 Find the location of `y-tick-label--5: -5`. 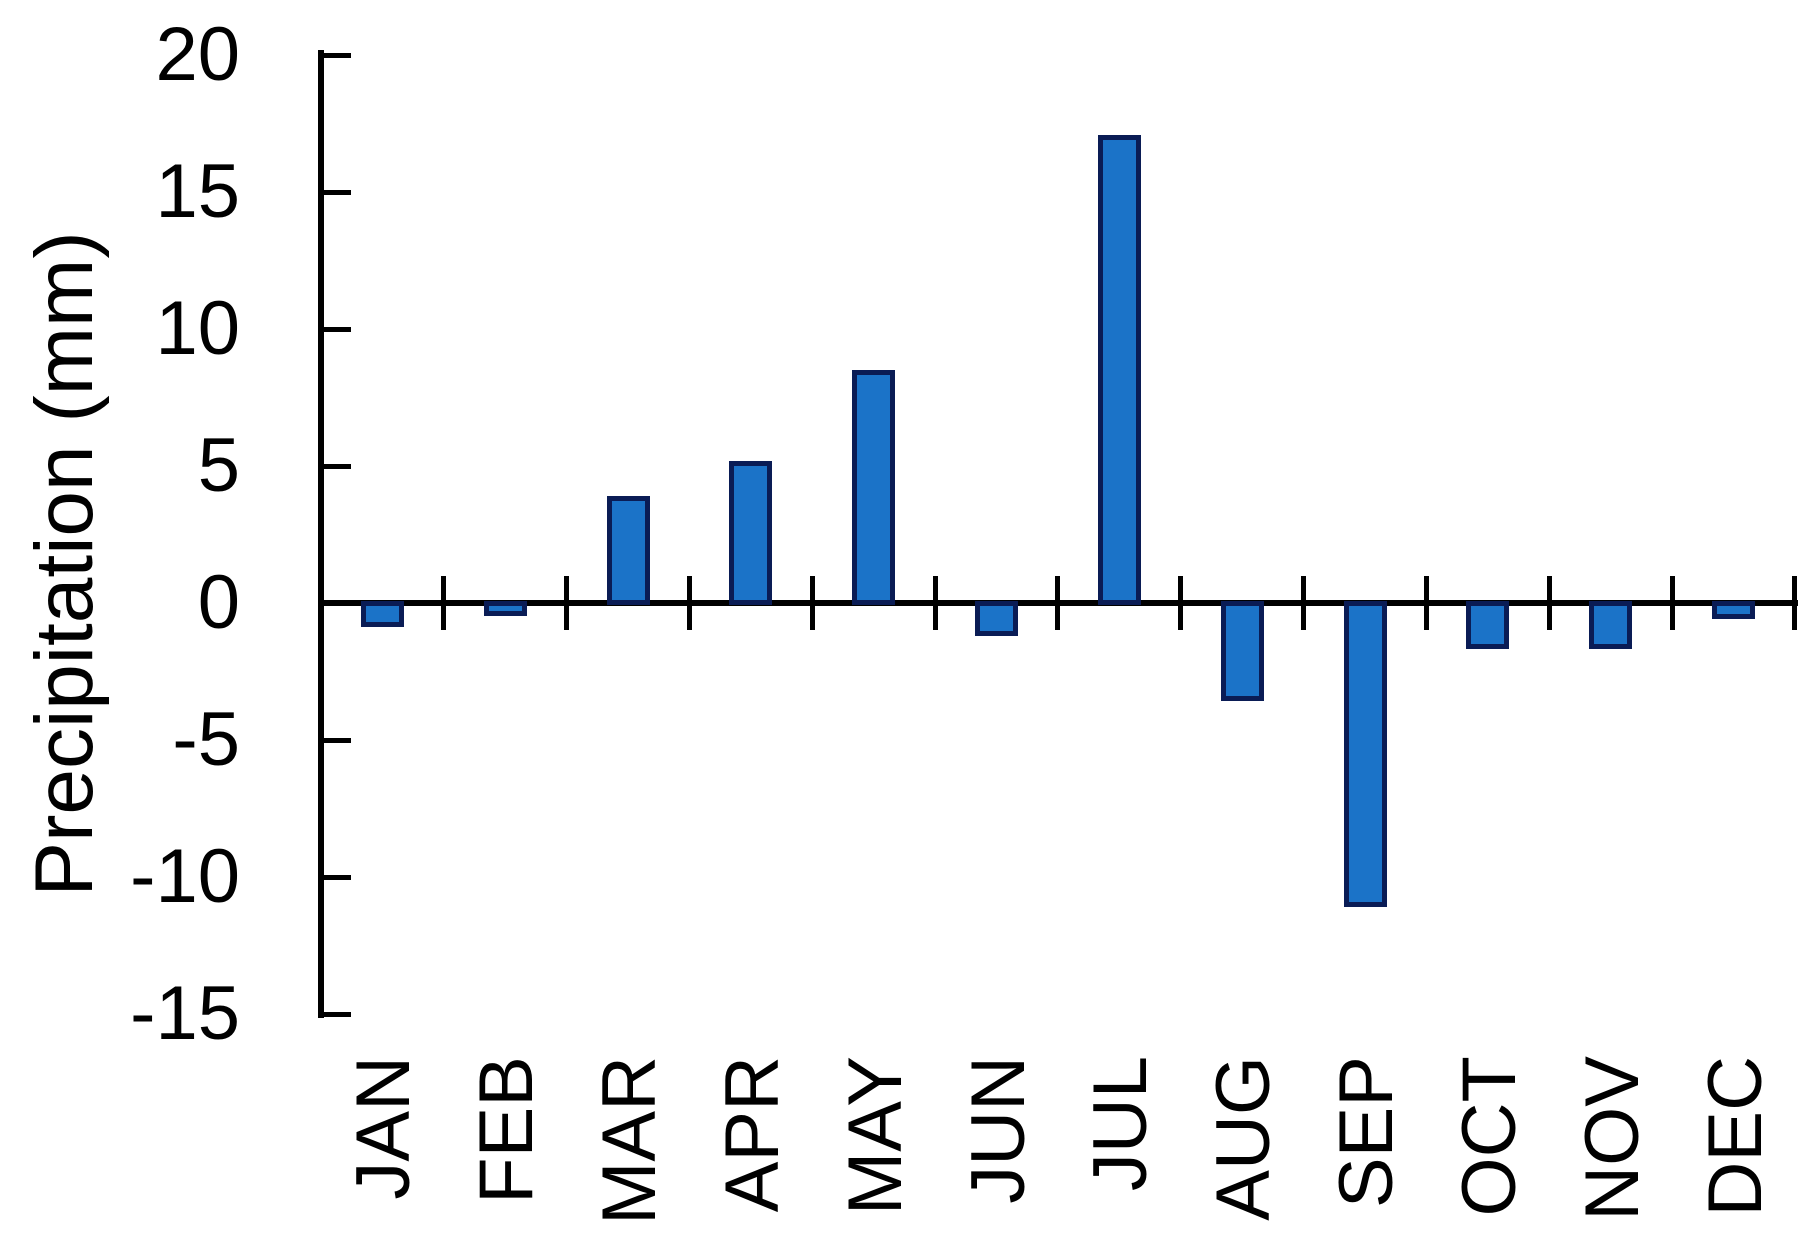

y-tick-label--5: -5 is located at coordinates (206, 739).